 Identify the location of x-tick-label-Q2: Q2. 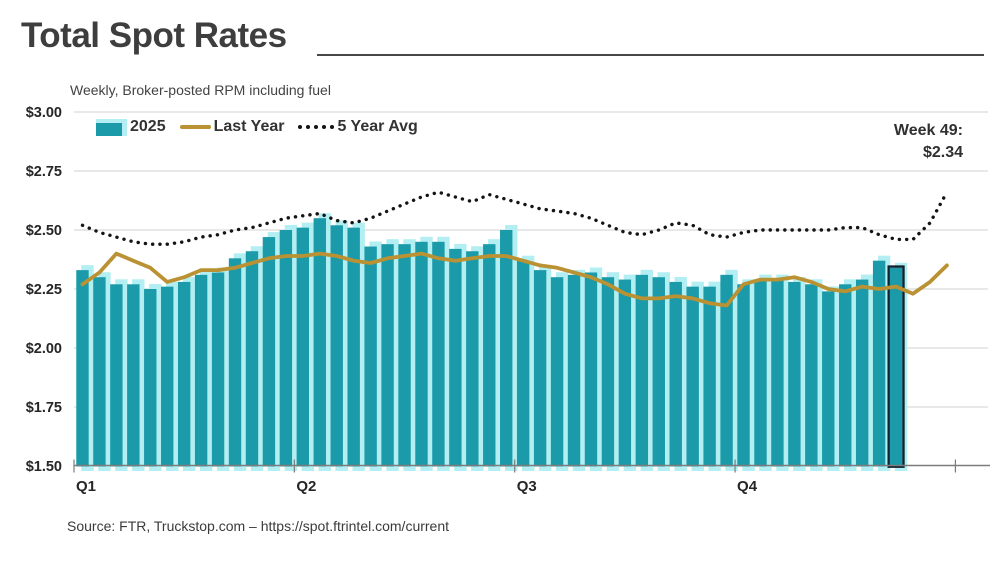
(306, 486).